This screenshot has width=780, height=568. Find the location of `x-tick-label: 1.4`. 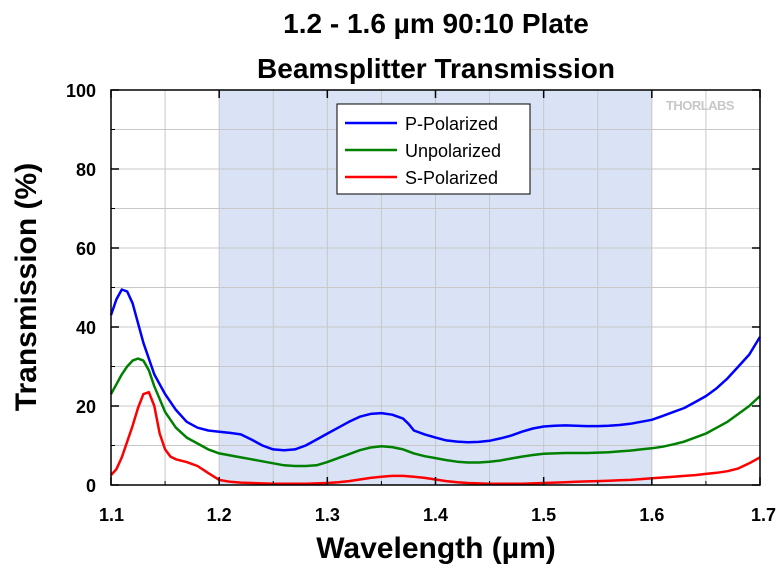

x-tick-label: 1.4 is located at coordinates (435, 515).